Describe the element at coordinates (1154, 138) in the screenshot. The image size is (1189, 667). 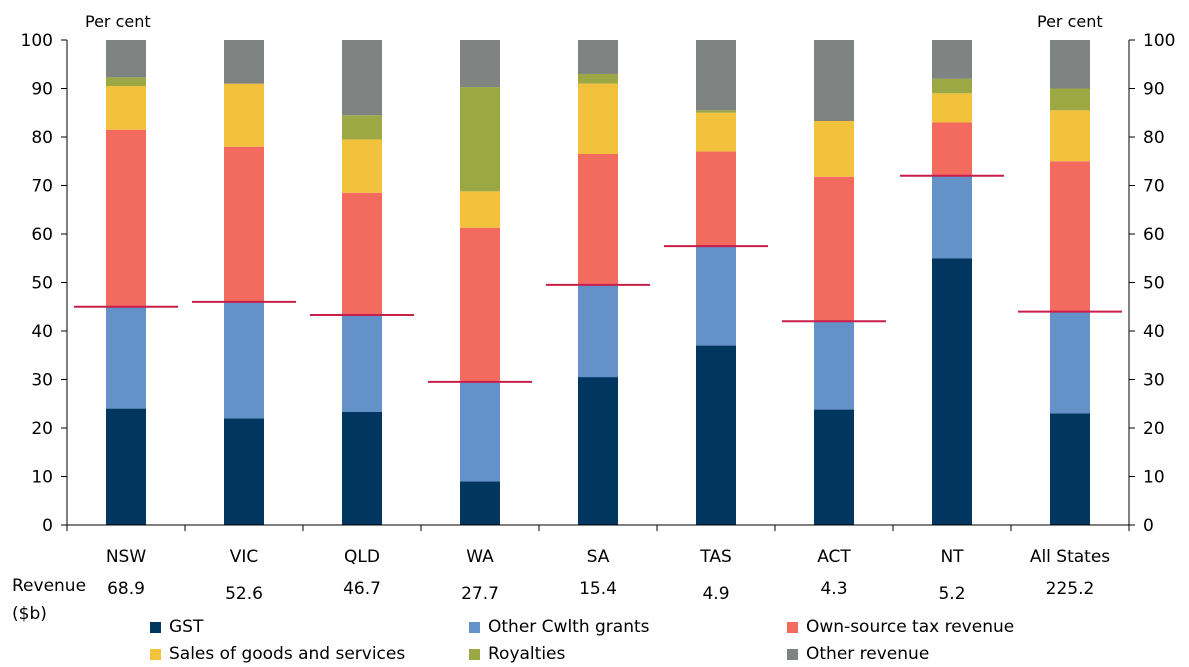
I see `y-tick-label-right: 80` at that location.